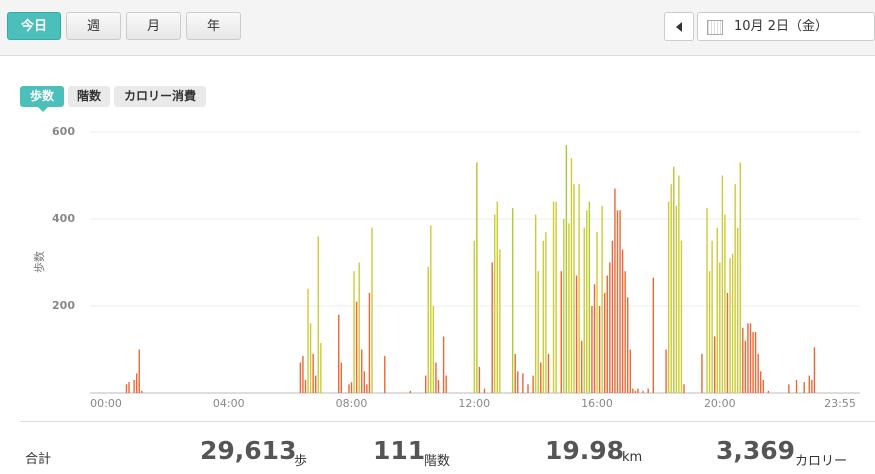 The width and height of the screenshot is (875, 474). What do you see at coordinates (679, 26) in the screenshot?
I see `prev-day-button` at bounding box center [679, 26].